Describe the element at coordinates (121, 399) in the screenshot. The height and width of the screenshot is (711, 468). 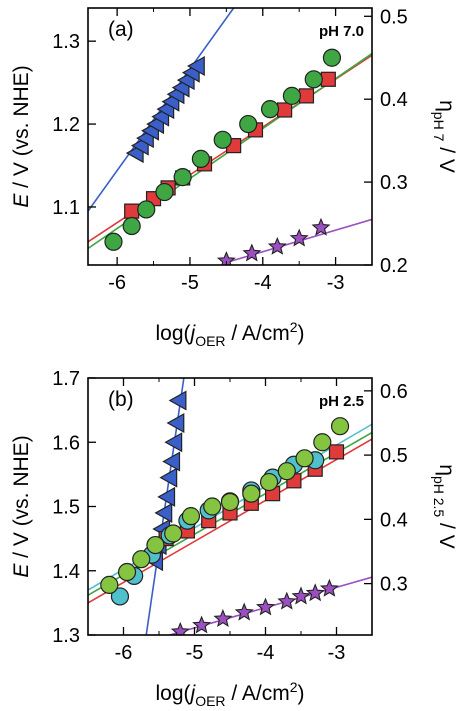
I see `panel-label: (b)` at that location.